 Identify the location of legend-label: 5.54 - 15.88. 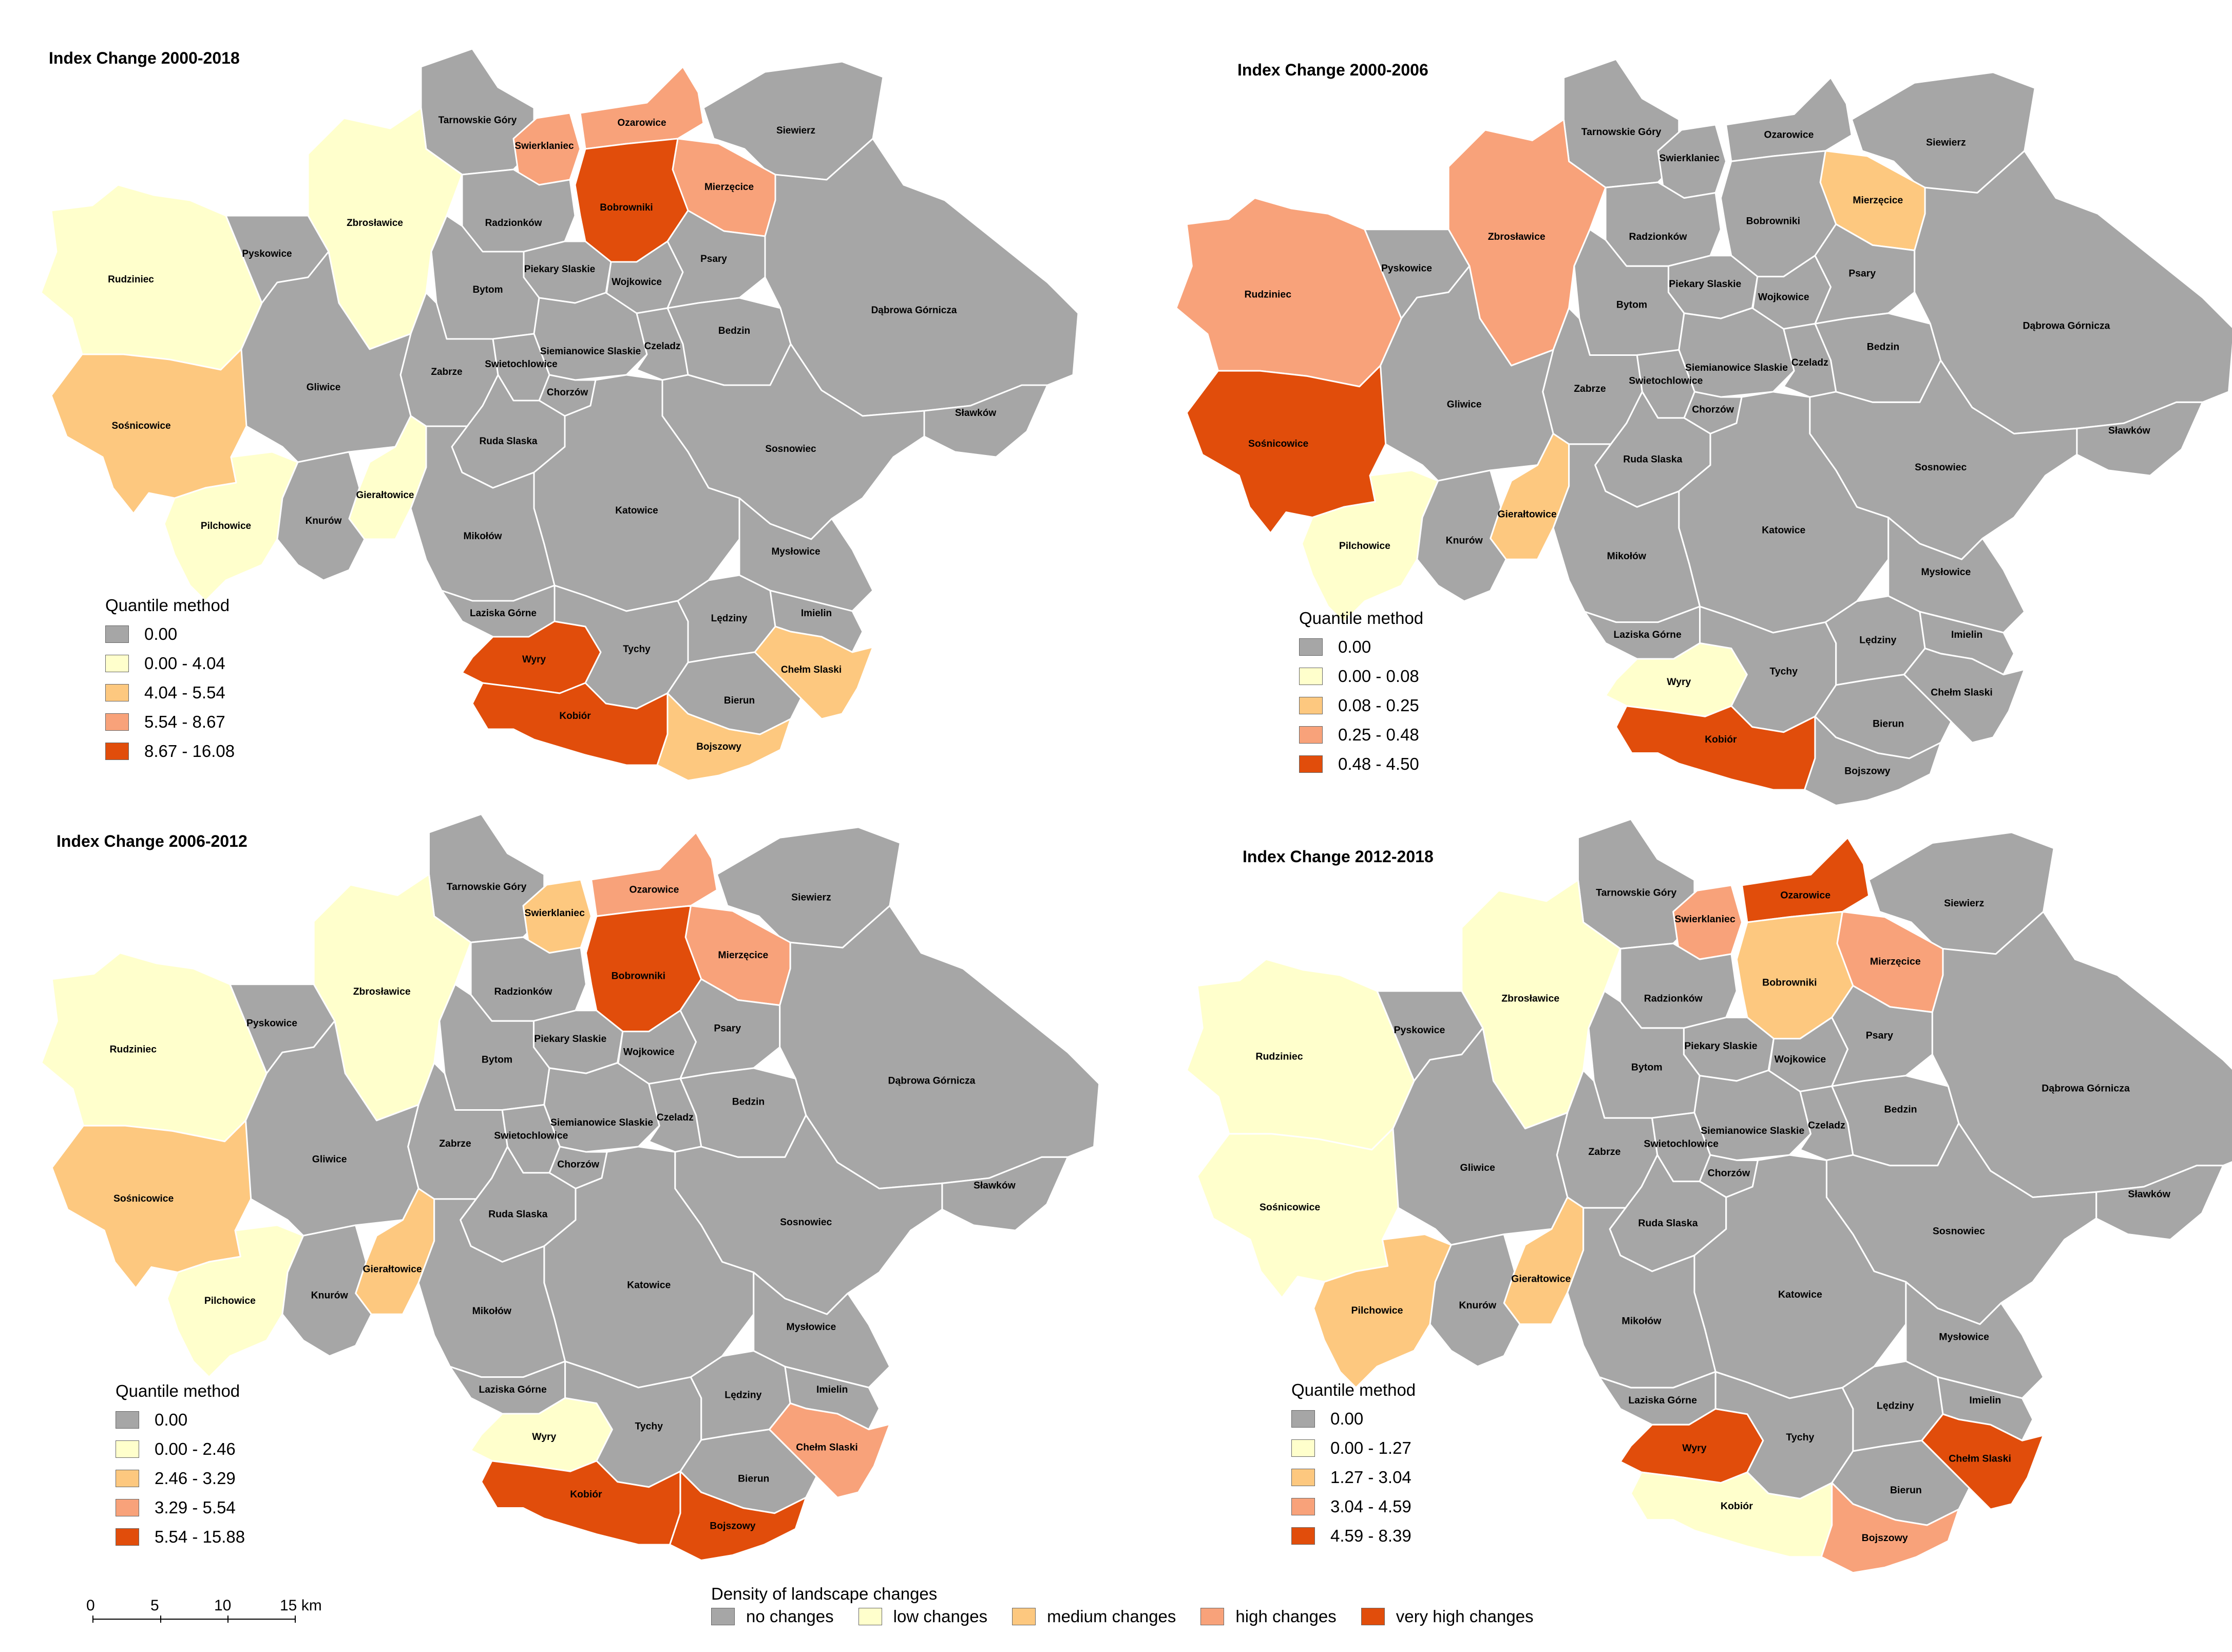
(200, 1536).